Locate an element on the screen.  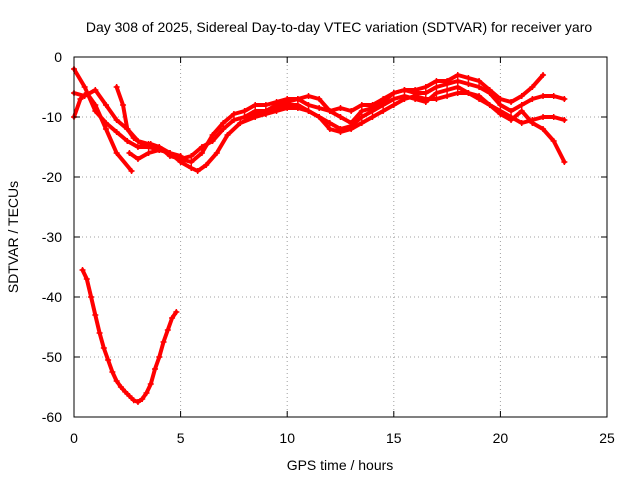
y-tick-label: -20 is located at coordinates (52, 177).